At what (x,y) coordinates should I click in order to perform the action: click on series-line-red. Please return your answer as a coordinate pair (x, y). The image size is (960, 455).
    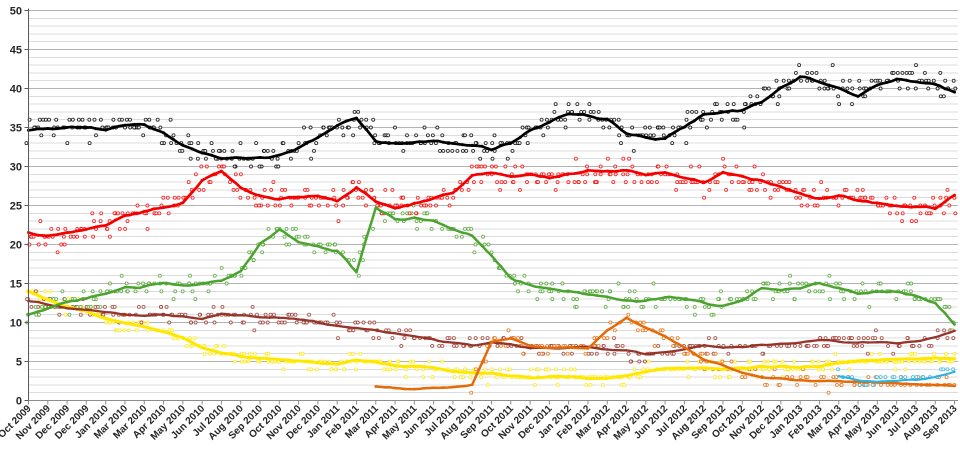
    Looking at the image, I should click on (491, 203).